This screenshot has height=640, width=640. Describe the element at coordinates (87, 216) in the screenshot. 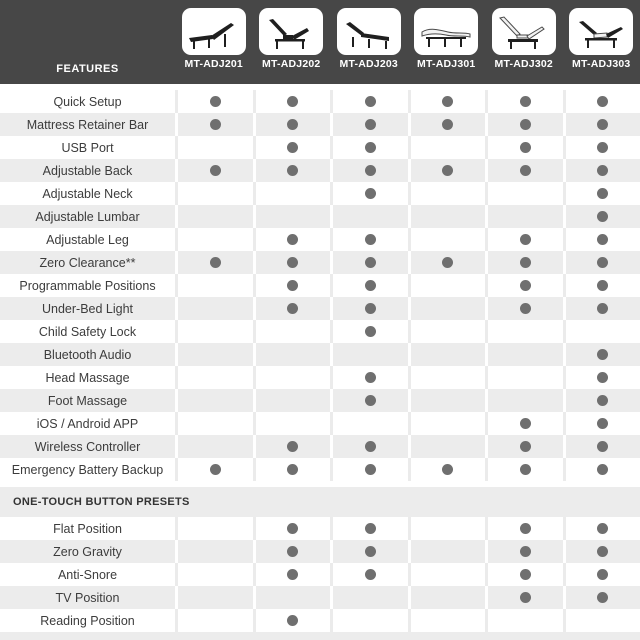

I see `feature-label: Adjustable Lumbar` at that location.